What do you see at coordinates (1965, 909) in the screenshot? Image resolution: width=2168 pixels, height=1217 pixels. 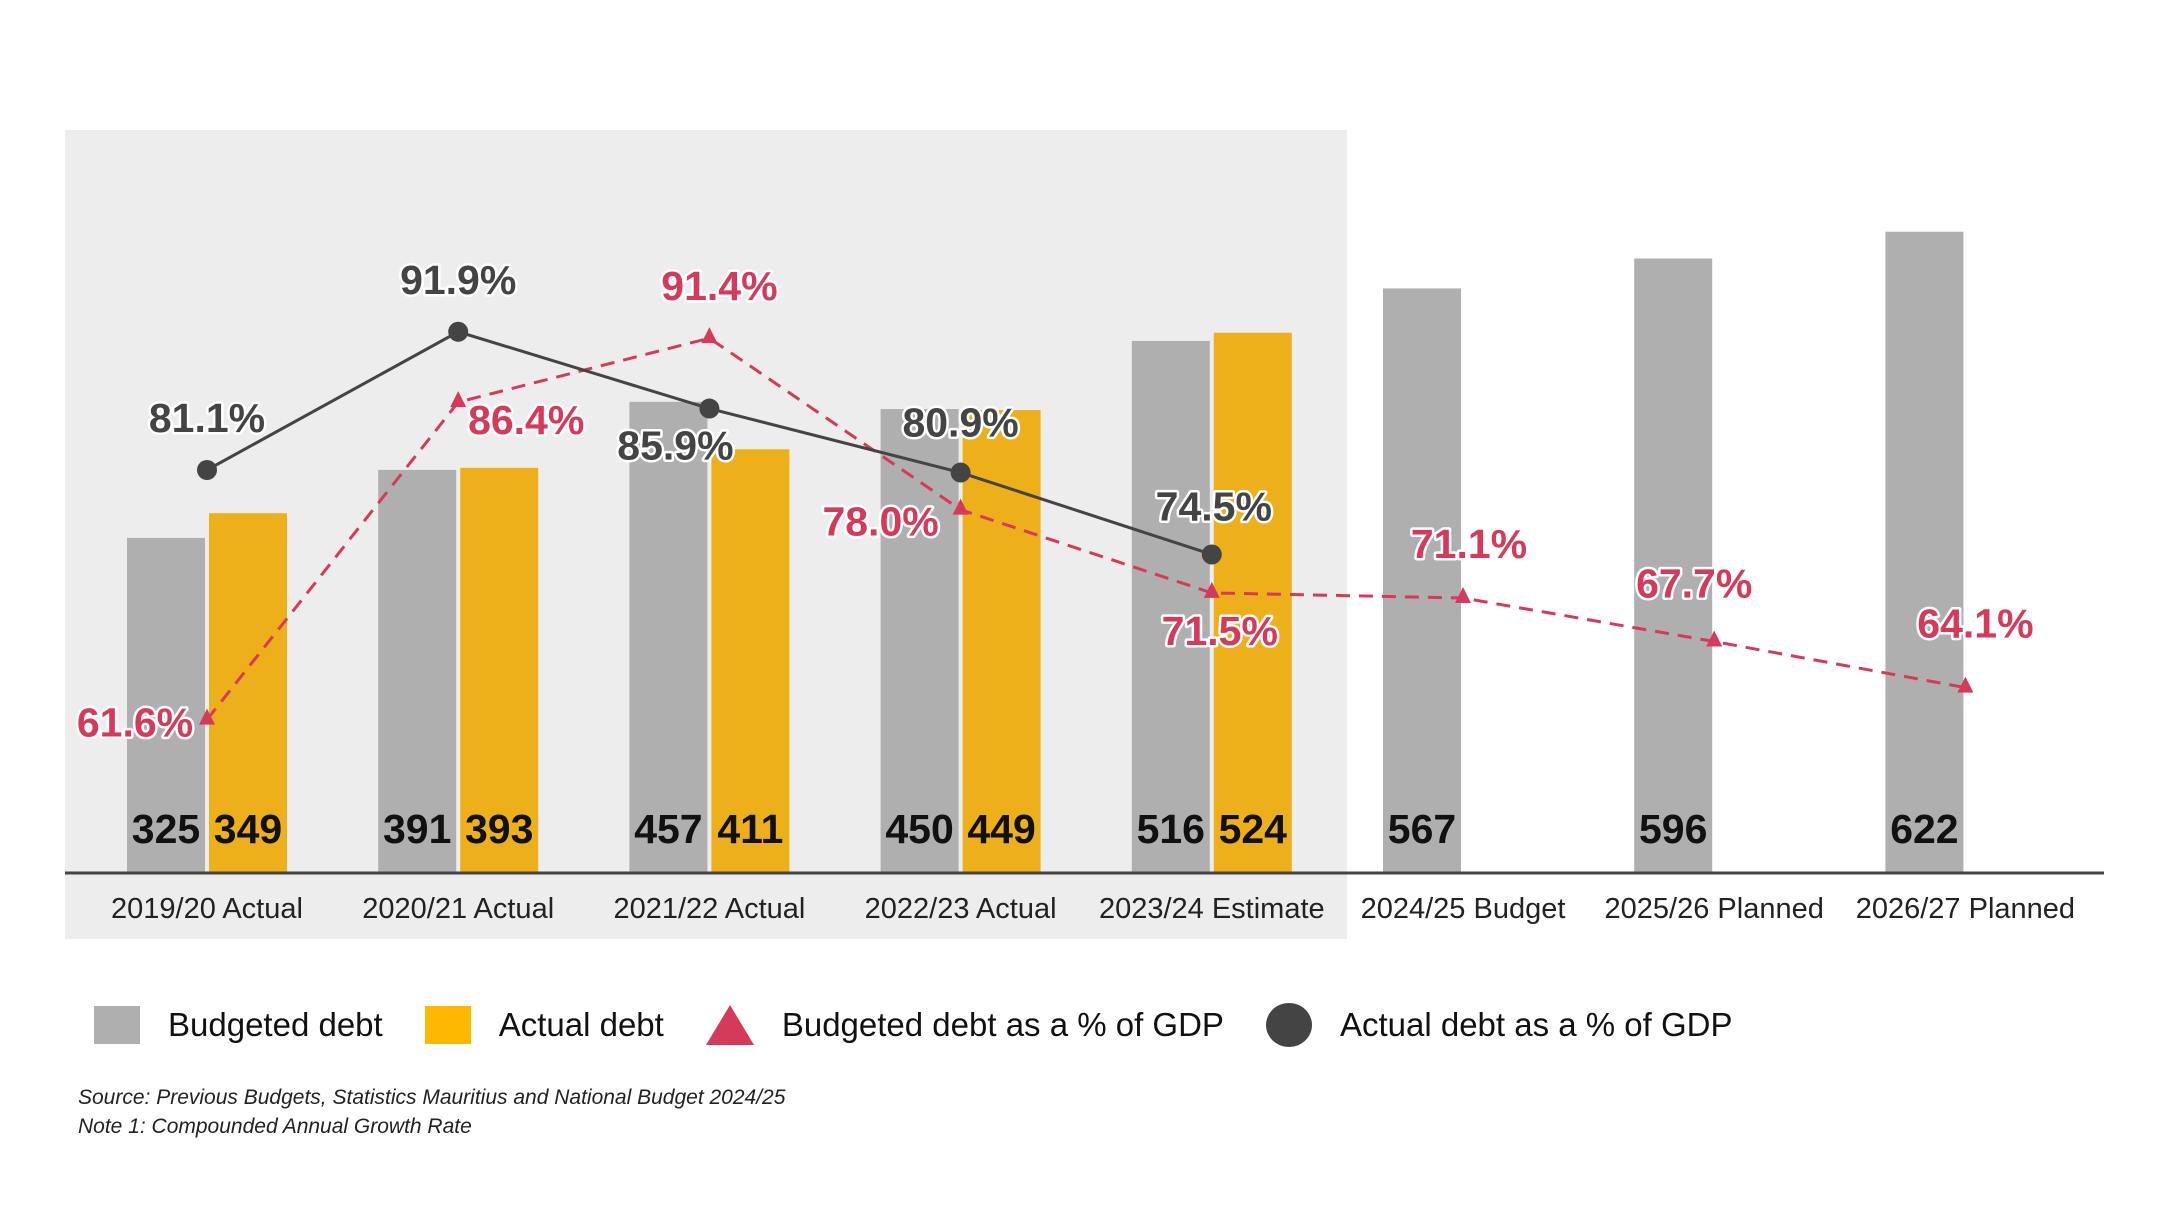 I see `category-label: 2026/27 Planned` at bounding box center [1965, 909].